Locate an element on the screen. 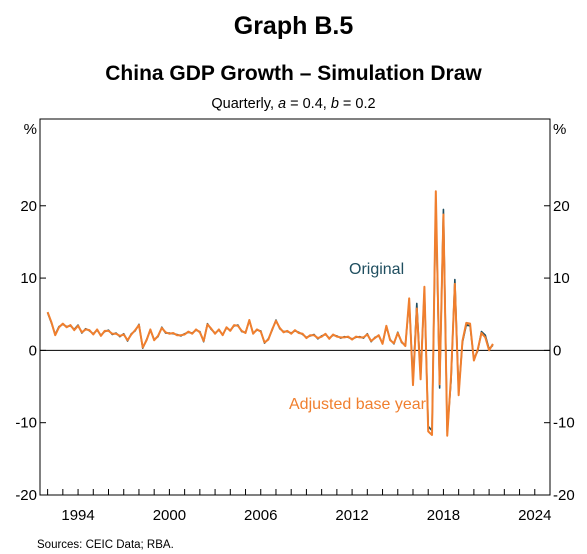  y-tick-label-left: 20 is located at coordinates (28, 206).